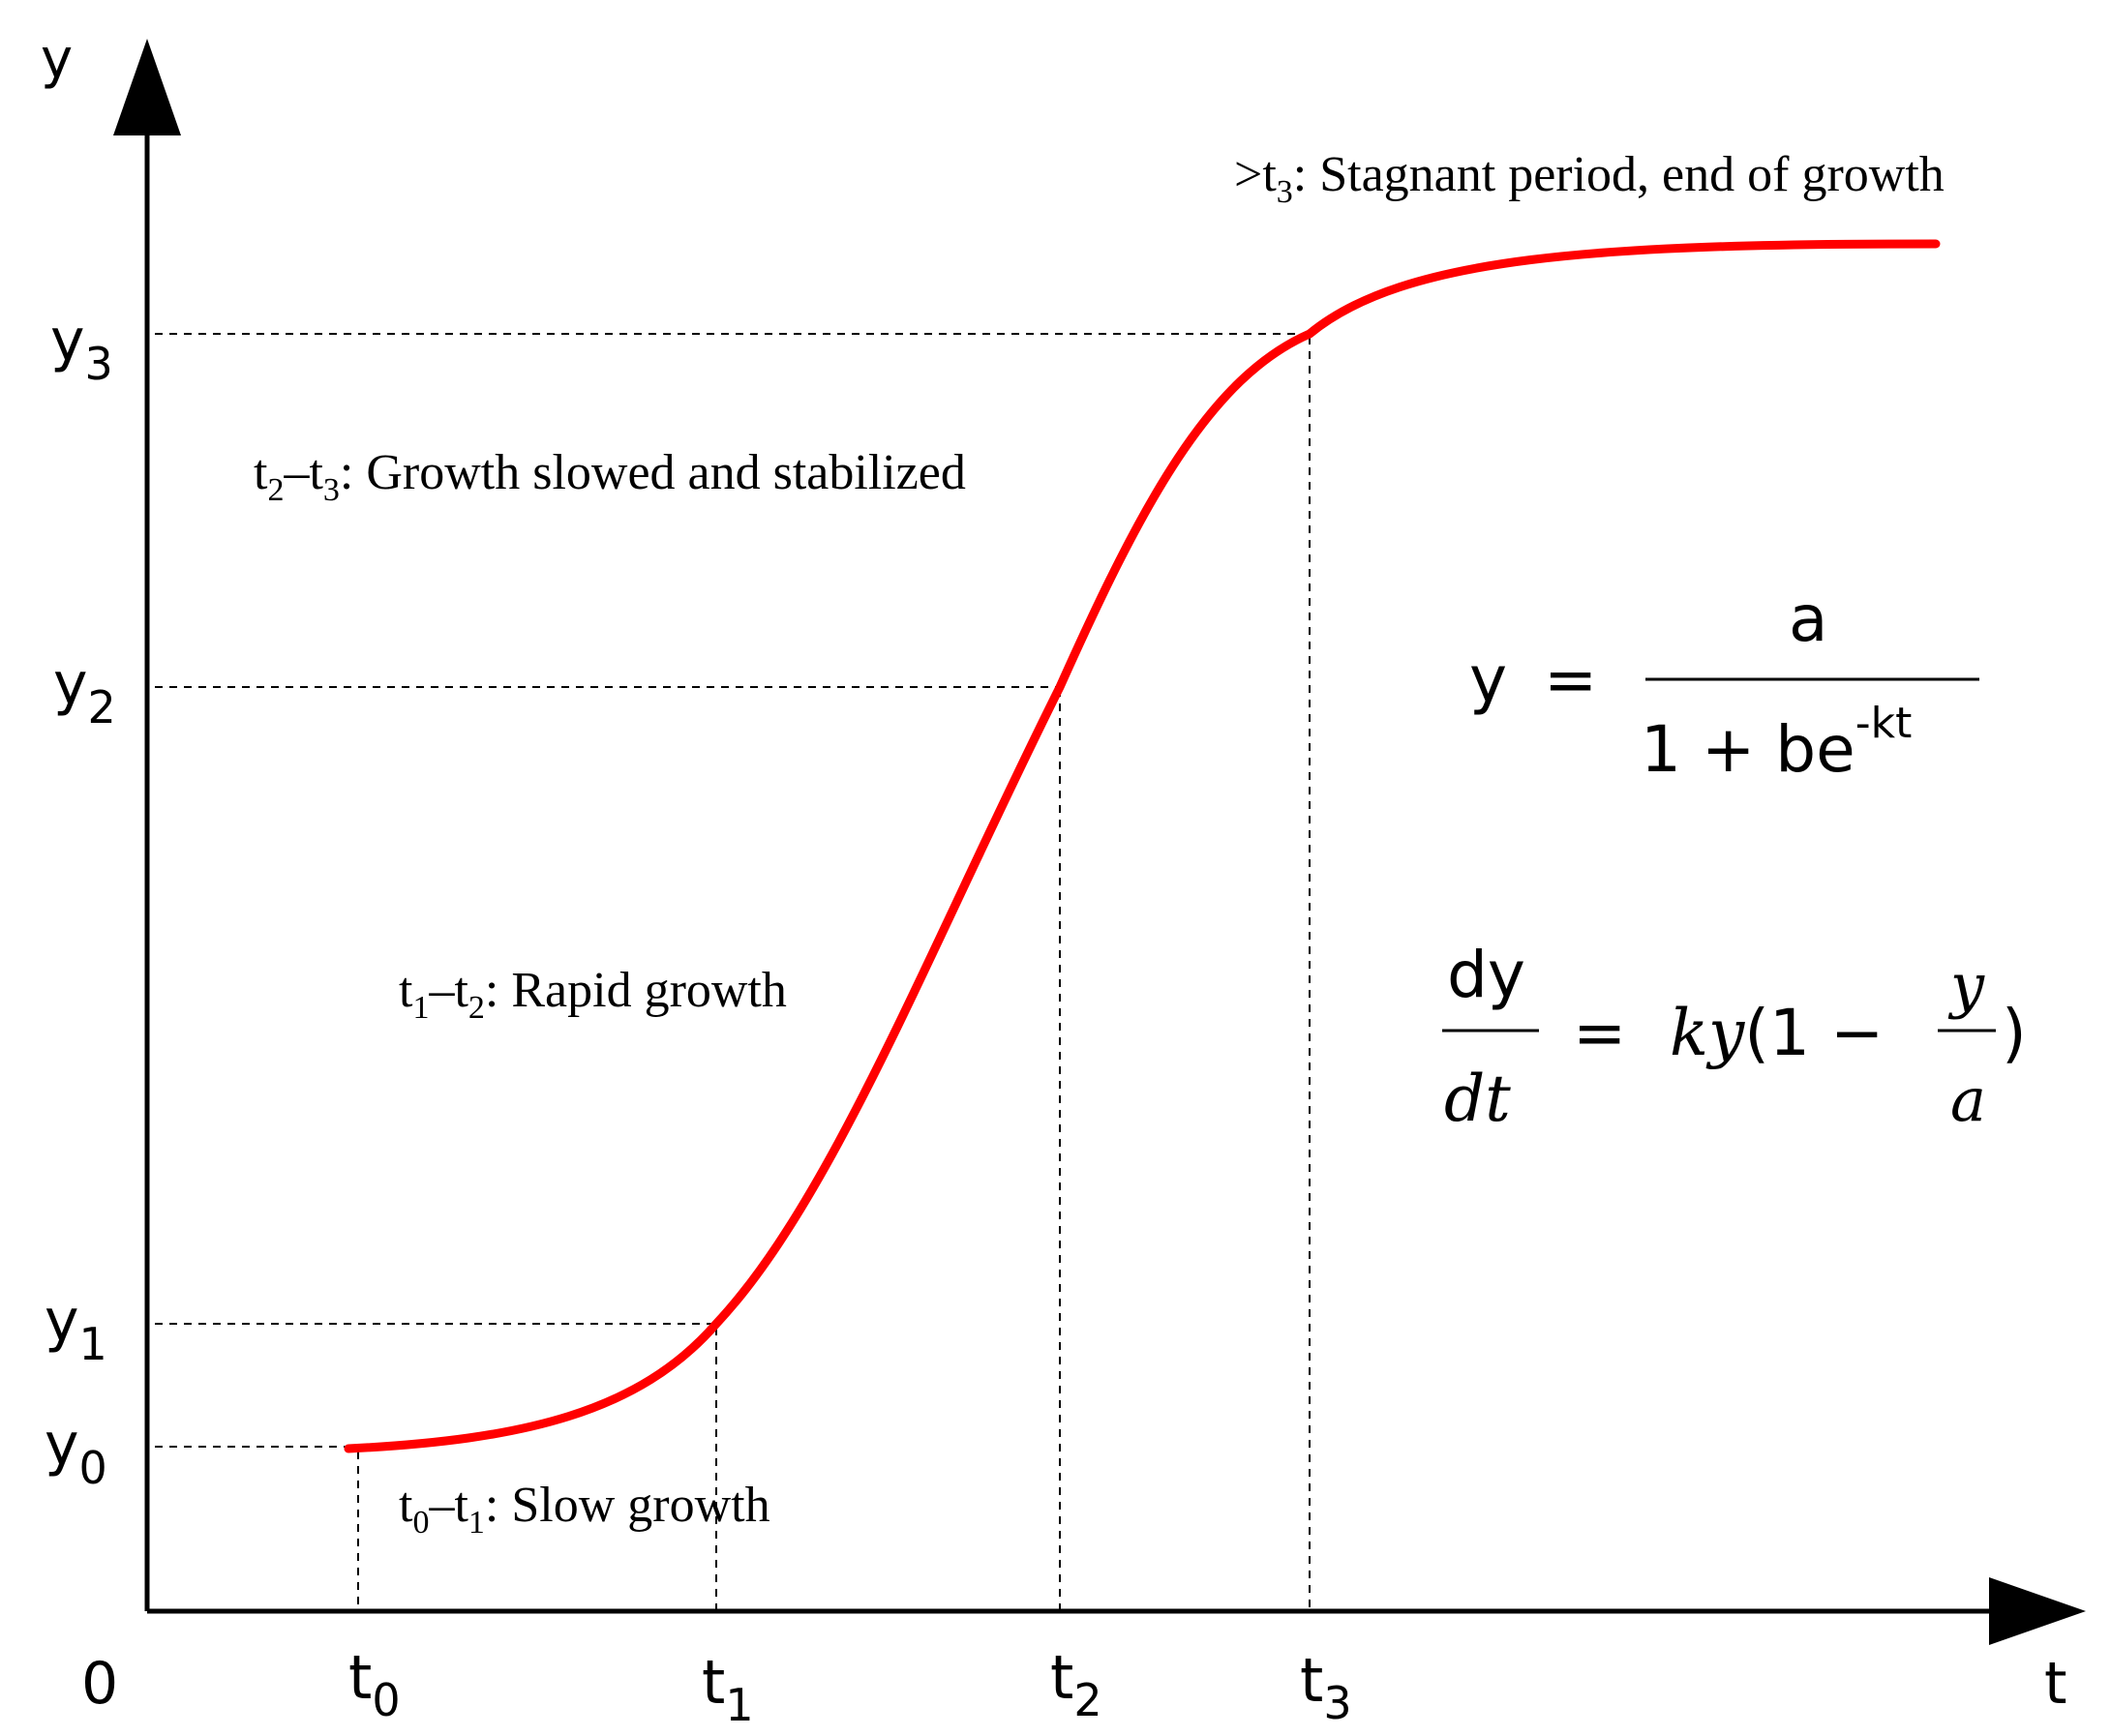  Describe the element at coordinates (57, 59) in the screenshot. I see `y-axis-label: y` at that location.